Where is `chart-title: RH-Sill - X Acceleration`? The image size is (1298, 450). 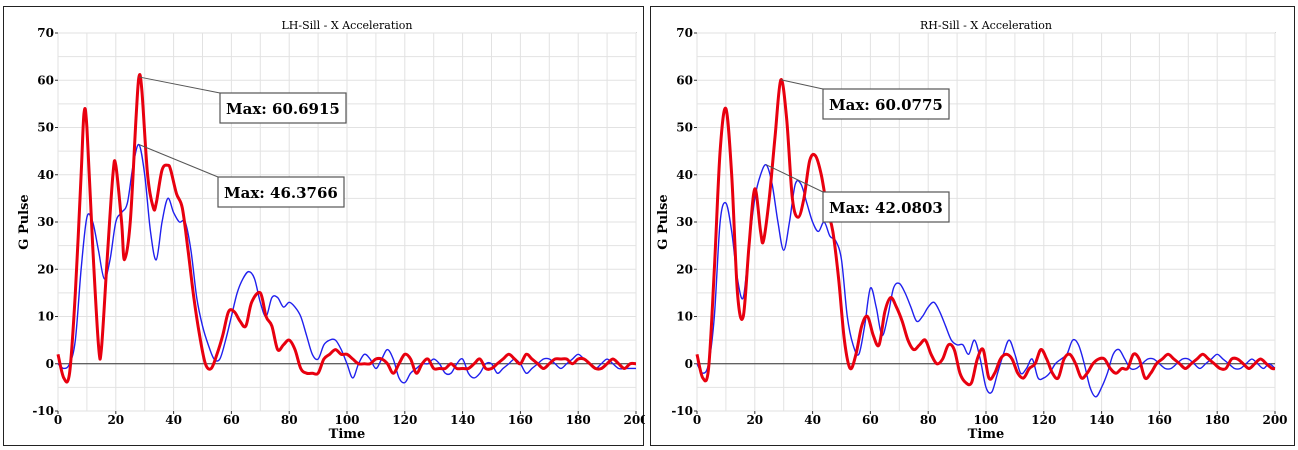
chart-title: RH-Sill - X Acceleration is located at coordinates (986, 25).